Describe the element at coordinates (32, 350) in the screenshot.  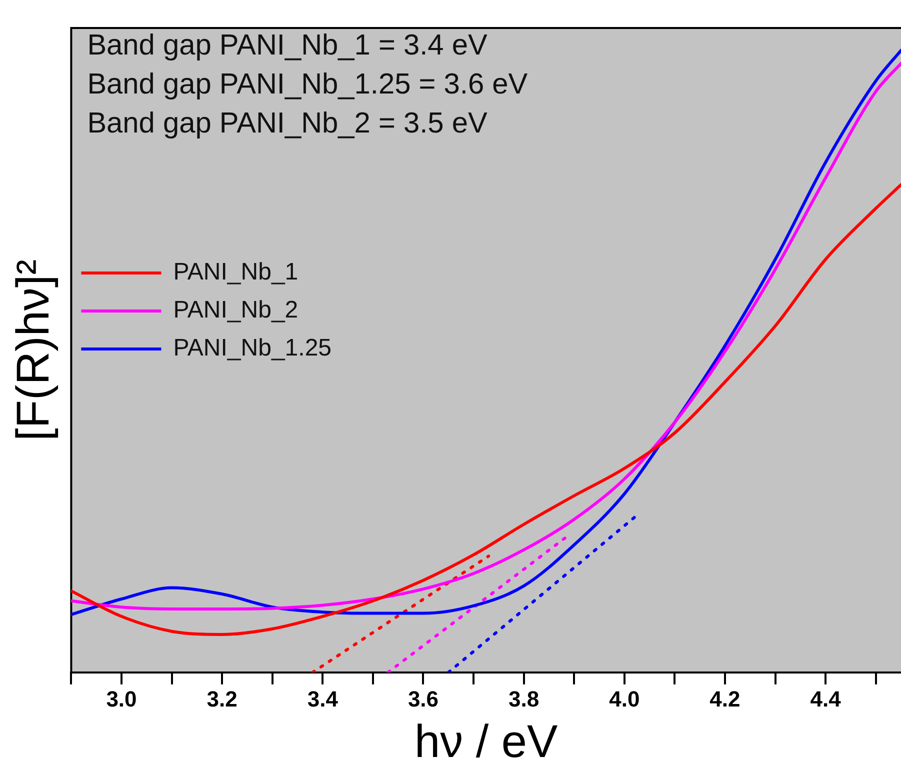
I see `y-axis-title: [F(R)hν]²` at that location.